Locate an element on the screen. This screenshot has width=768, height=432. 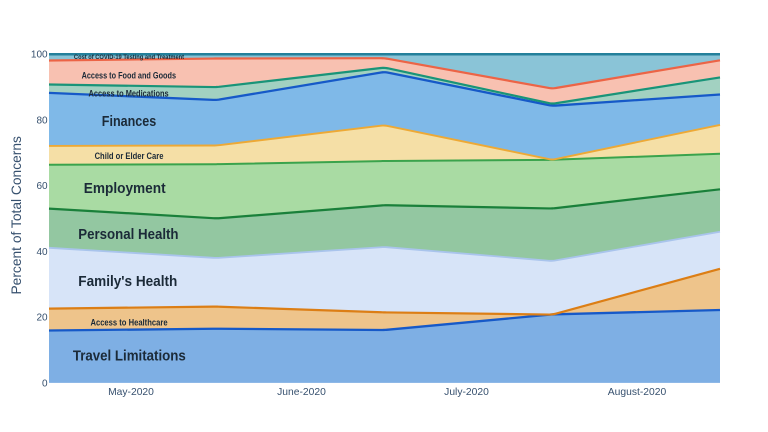
svg-text: 60 is located at coordinates (42, 186).